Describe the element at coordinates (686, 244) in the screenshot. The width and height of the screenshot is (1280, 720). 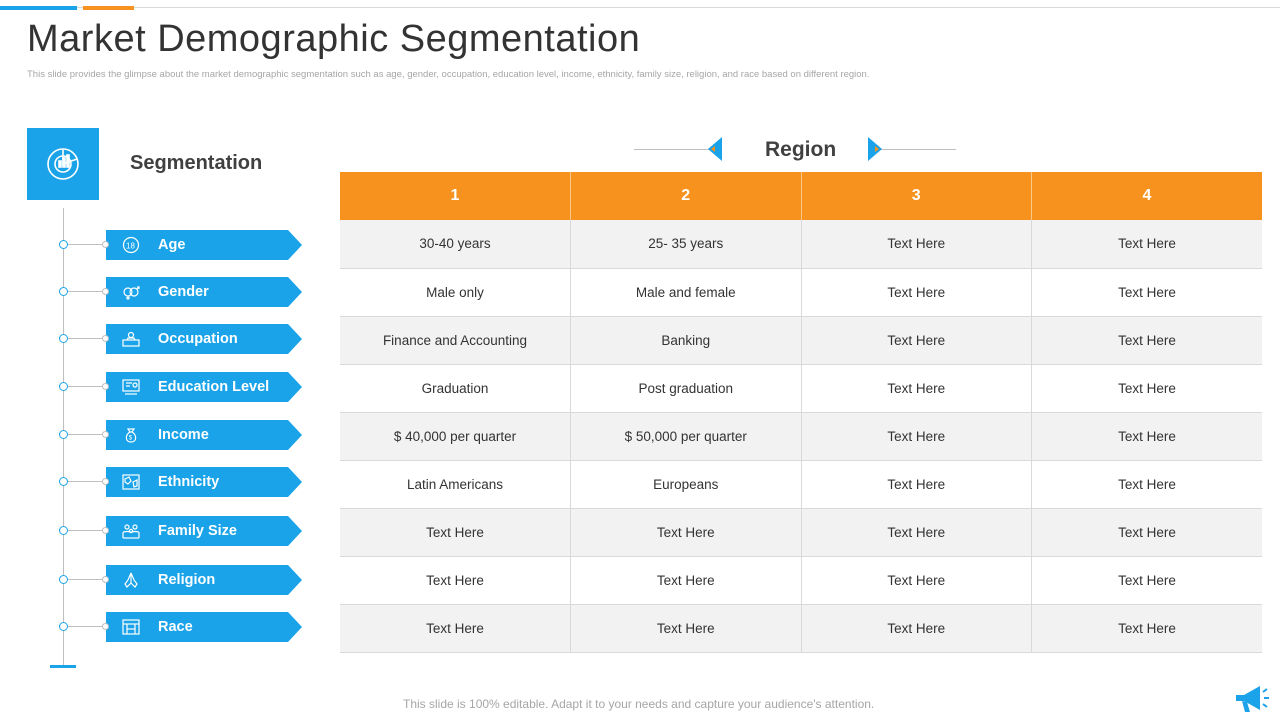
I see `table-cell: 25- 35 years` at that location.